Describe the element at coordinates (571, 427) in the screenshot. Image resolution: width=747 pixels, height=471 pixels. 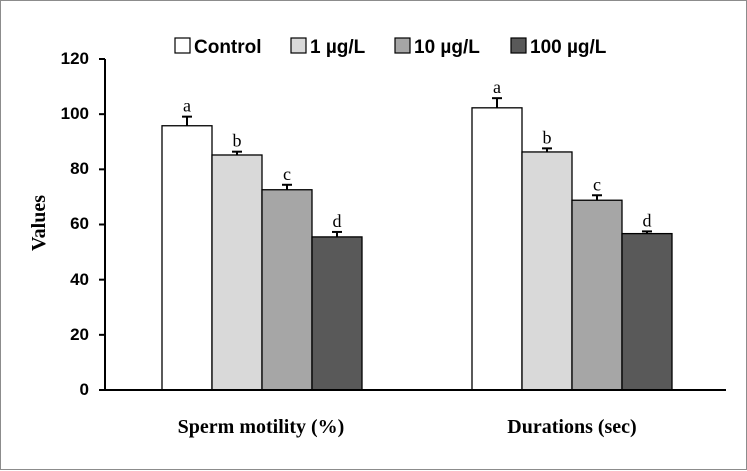
I see `category-label-durations: Durations (sec)` at that location.